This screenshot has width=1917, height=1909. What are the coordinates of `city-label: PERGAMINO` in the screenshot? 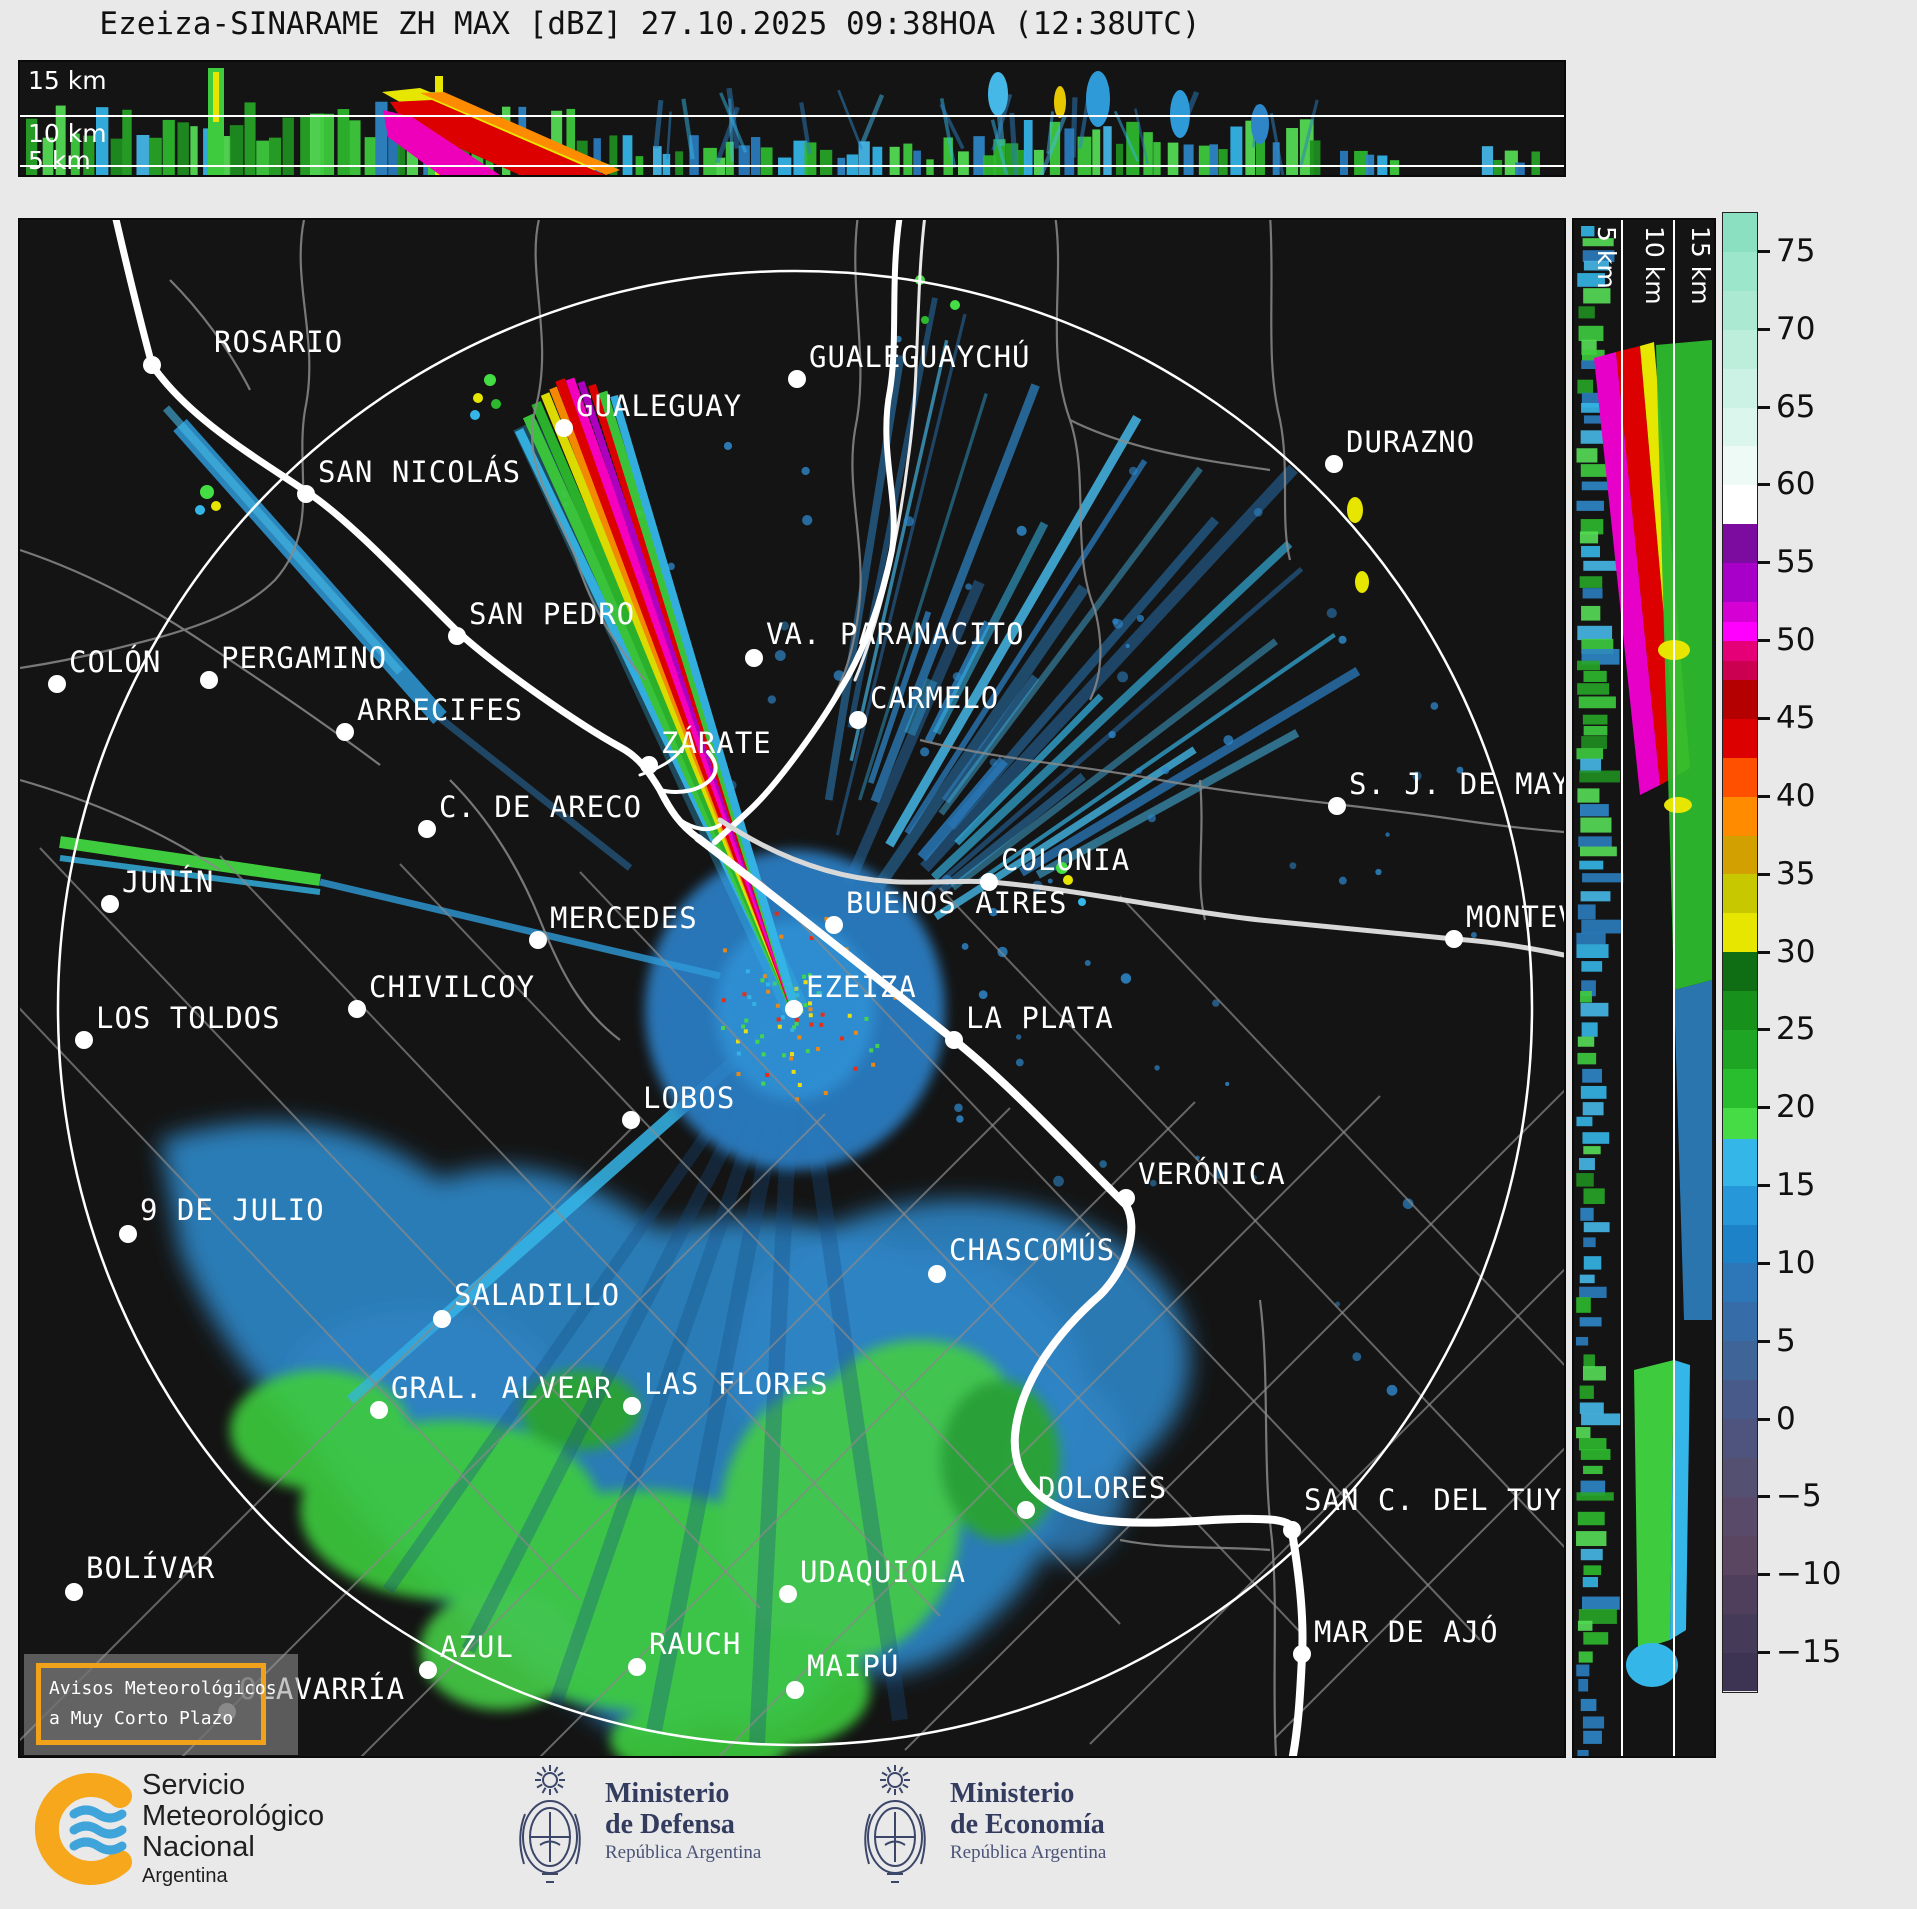 It's located at (304, 658).